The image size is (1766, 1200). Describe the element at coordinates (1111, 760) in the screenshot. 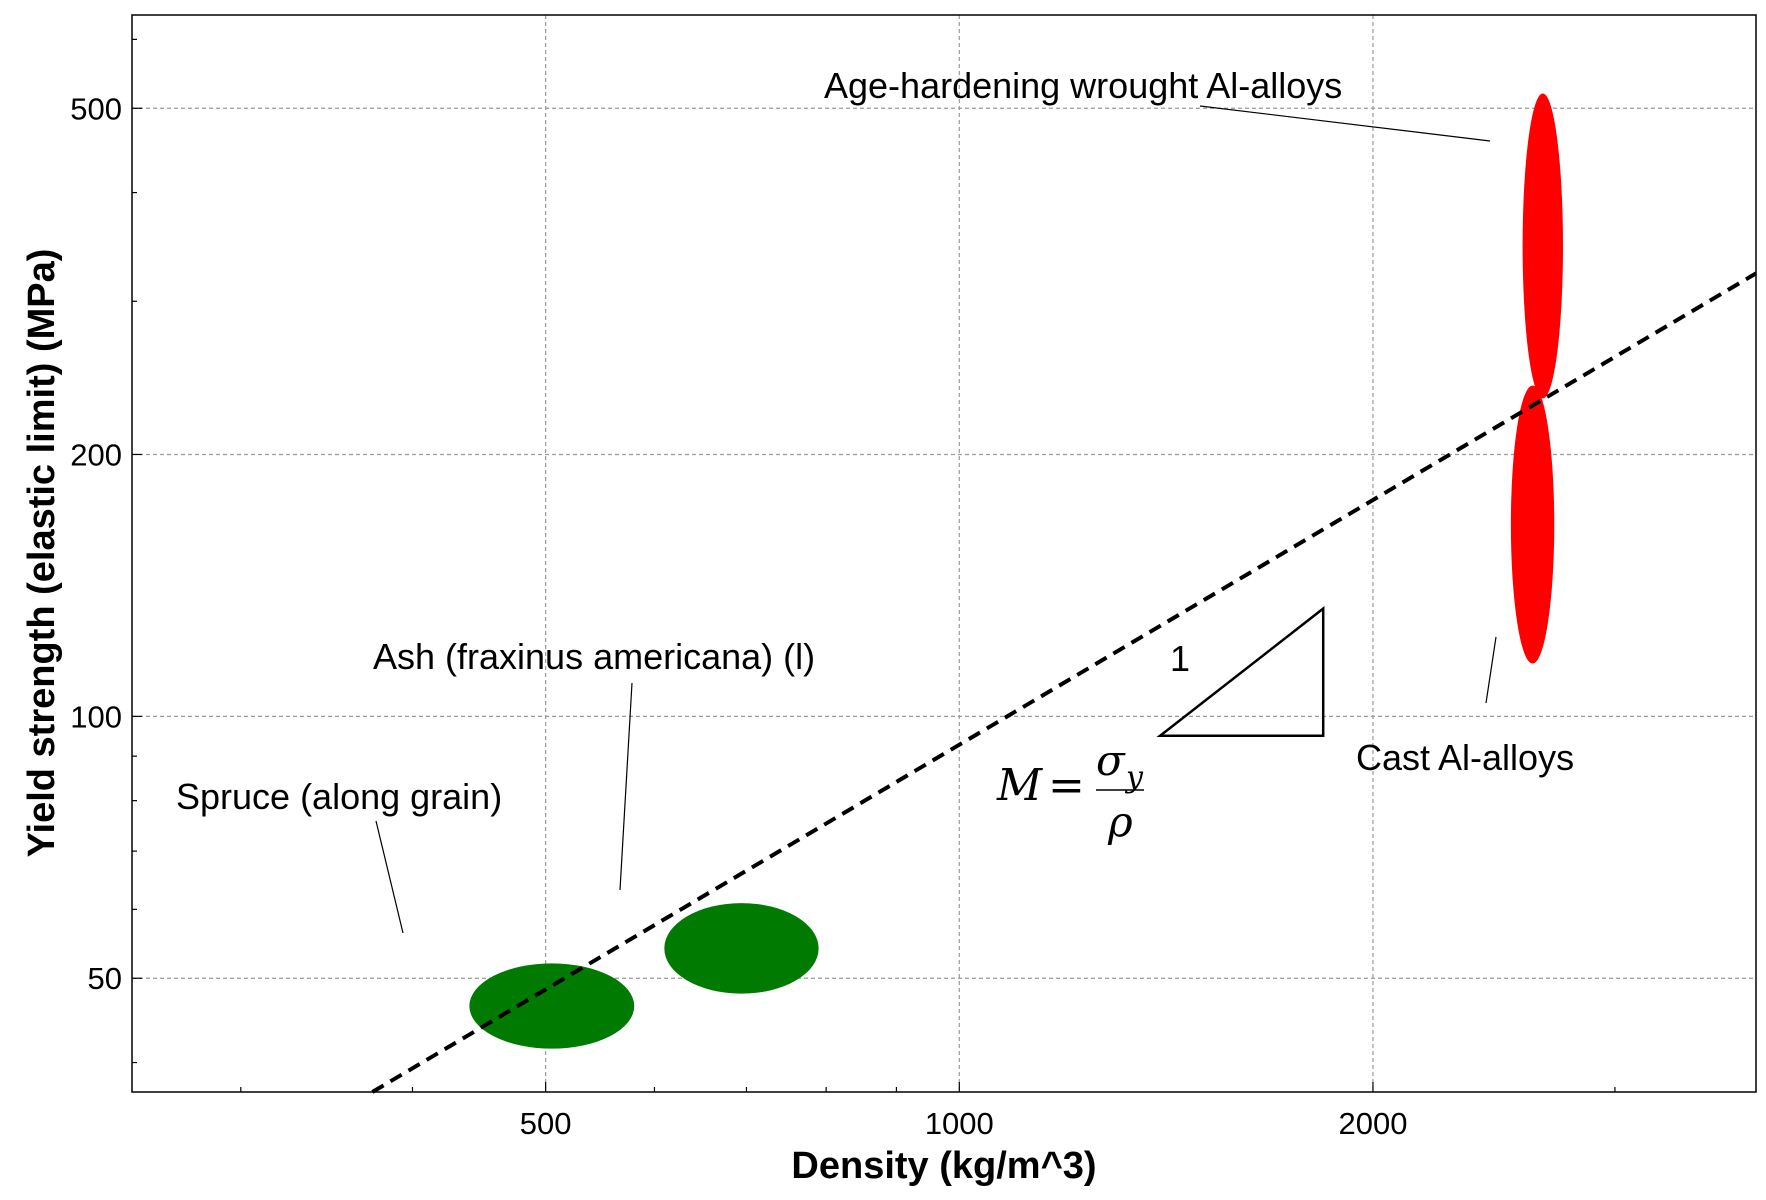

I see `equation-numerator: σ` at that location.